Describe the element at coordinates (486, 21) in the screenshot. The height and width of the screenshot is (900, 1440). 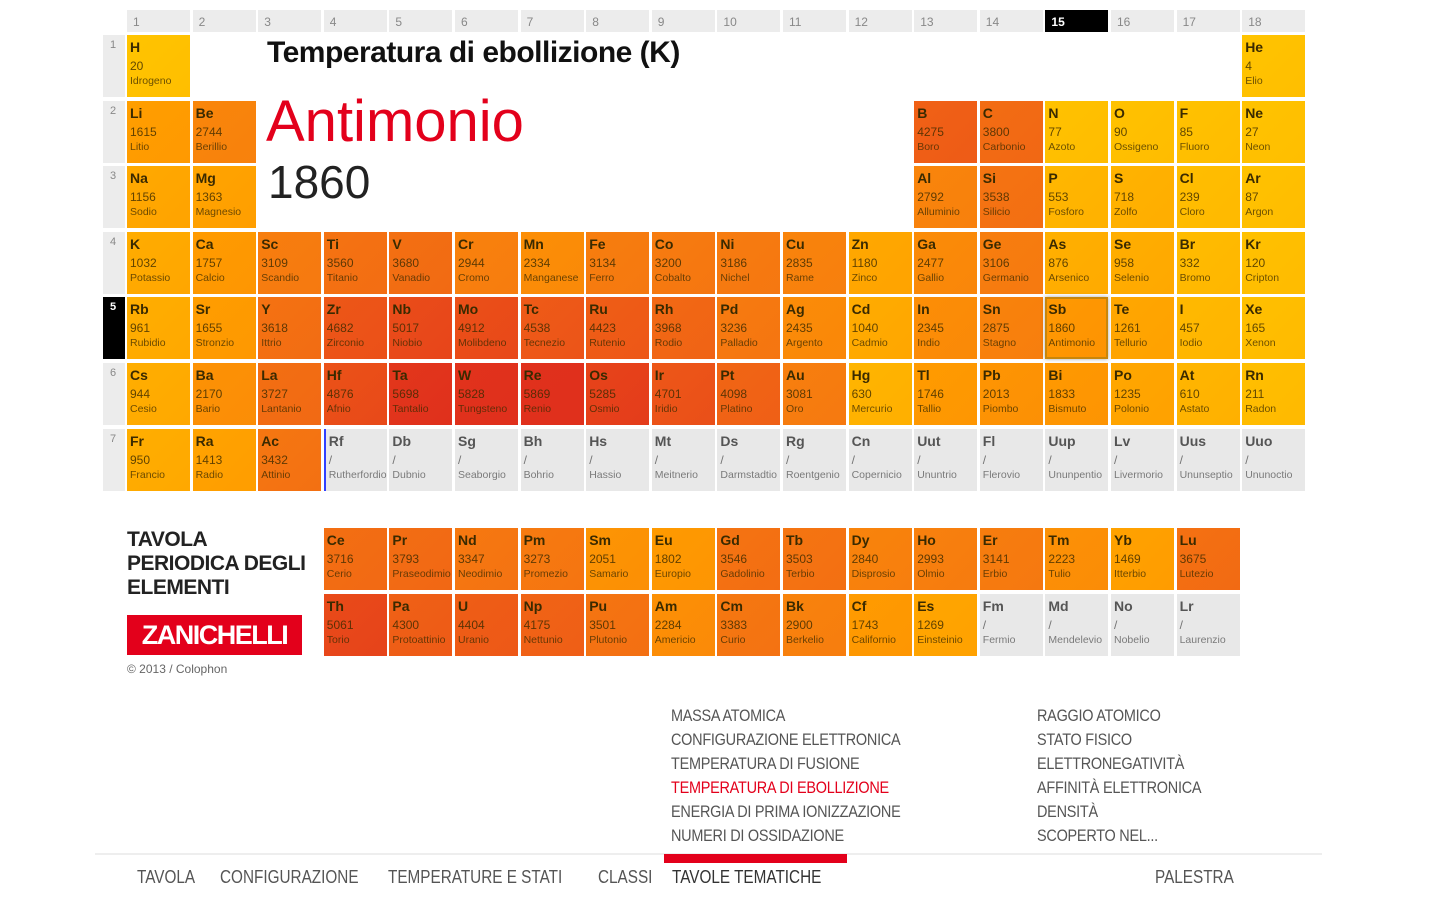
I see `group-header-6: 6` at that location.